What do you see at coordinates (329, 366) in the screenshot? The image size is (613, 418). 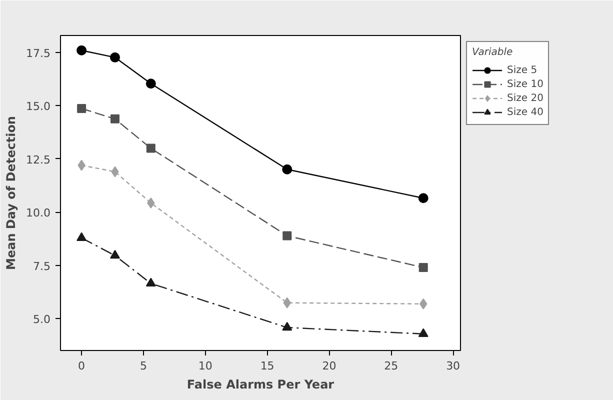 I see `x-tick-label: 20` at bounding box center [329, 366].